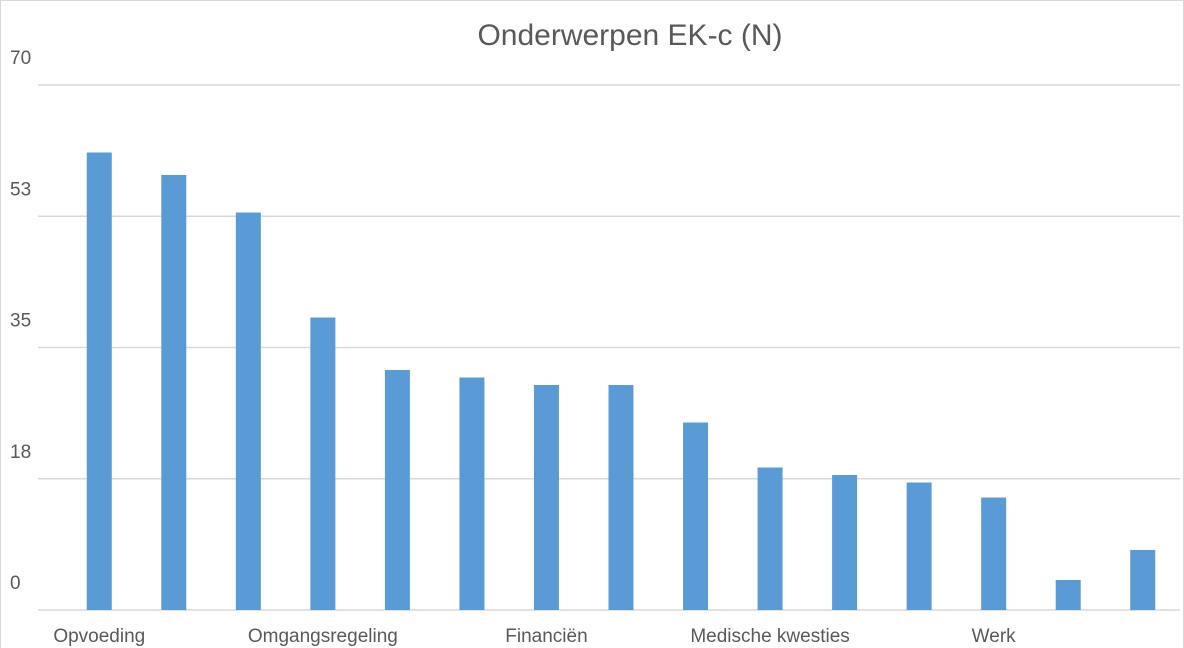 Image resolution: width=1184 pixels, height=648 pixels. What do you see at coordinates (20, 321) in the screenshot?
I see `y-tick-label: 35` at bounding box center [20, 321].